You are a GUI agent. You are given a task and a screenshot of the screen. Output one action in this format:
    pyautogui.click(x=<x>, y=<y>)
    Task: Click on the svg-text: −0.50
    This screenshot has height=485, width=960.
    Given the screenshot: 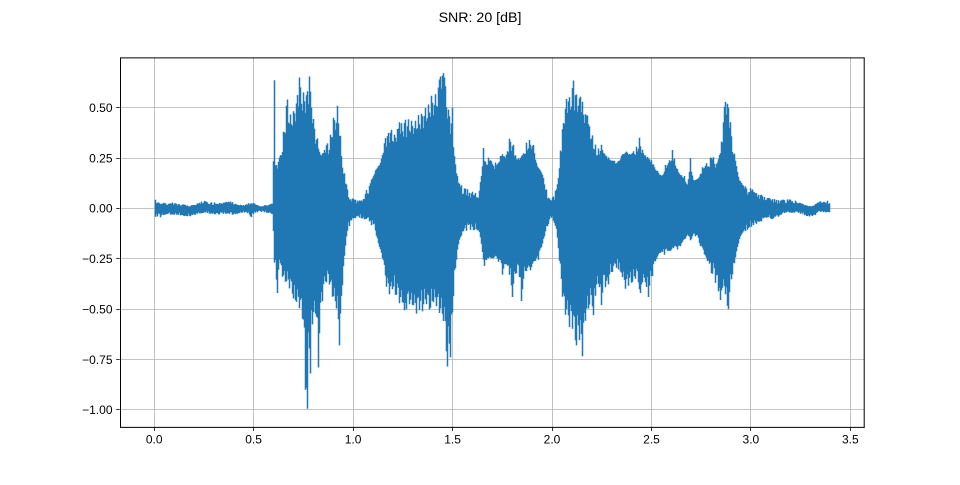 What is the action you would take?
    pyautogui.click(x=97, y=309)
    